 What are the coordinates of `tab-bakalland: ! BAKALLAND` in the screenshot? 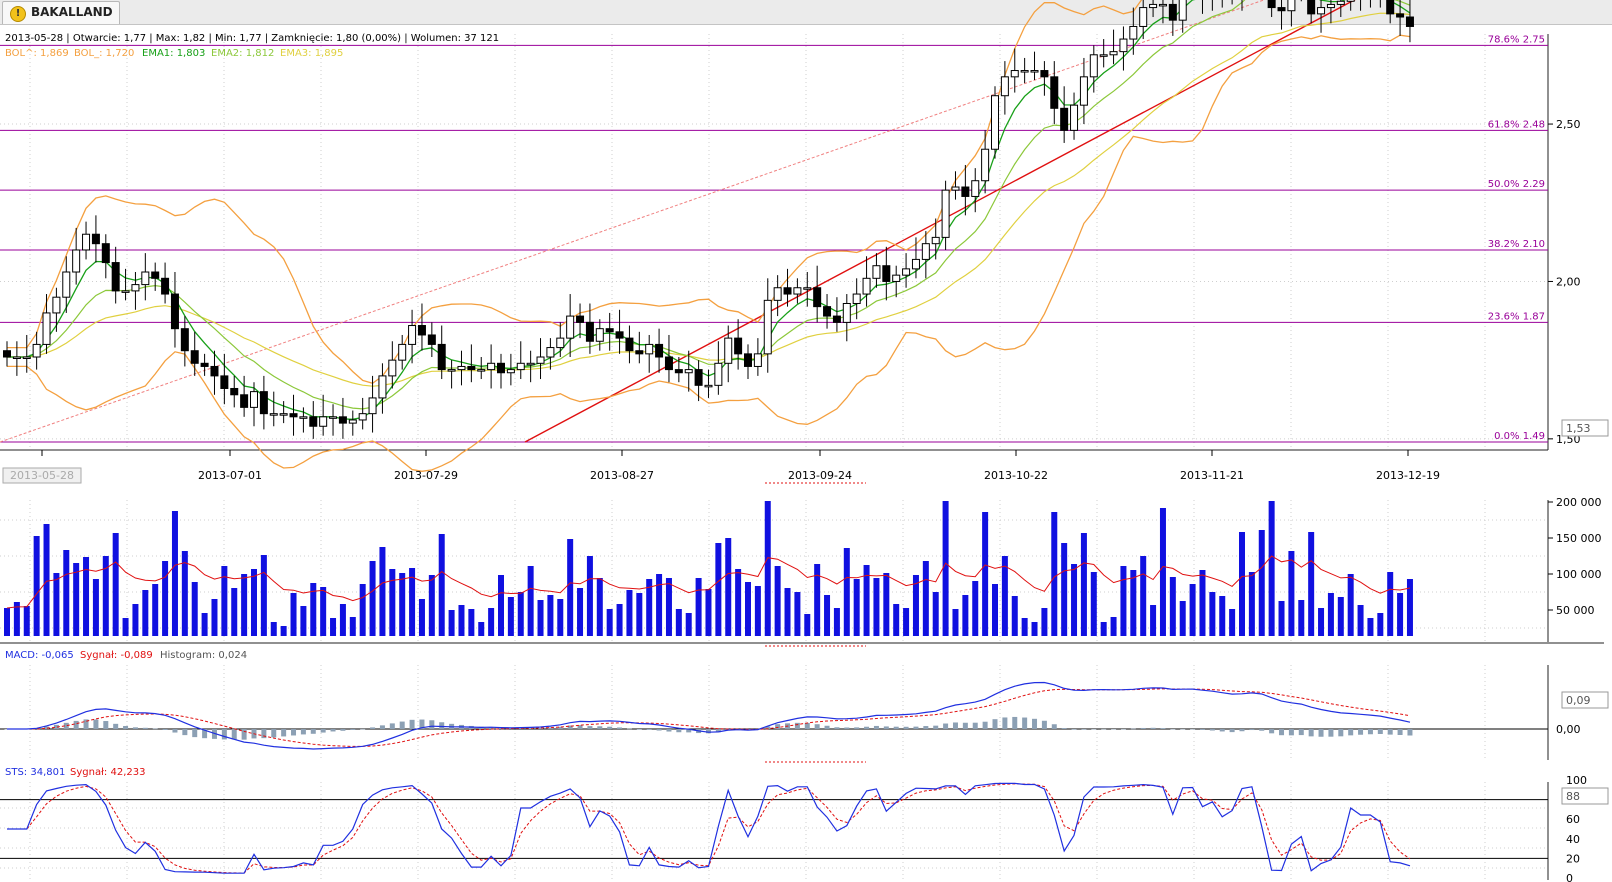 It's located at (61, 12).